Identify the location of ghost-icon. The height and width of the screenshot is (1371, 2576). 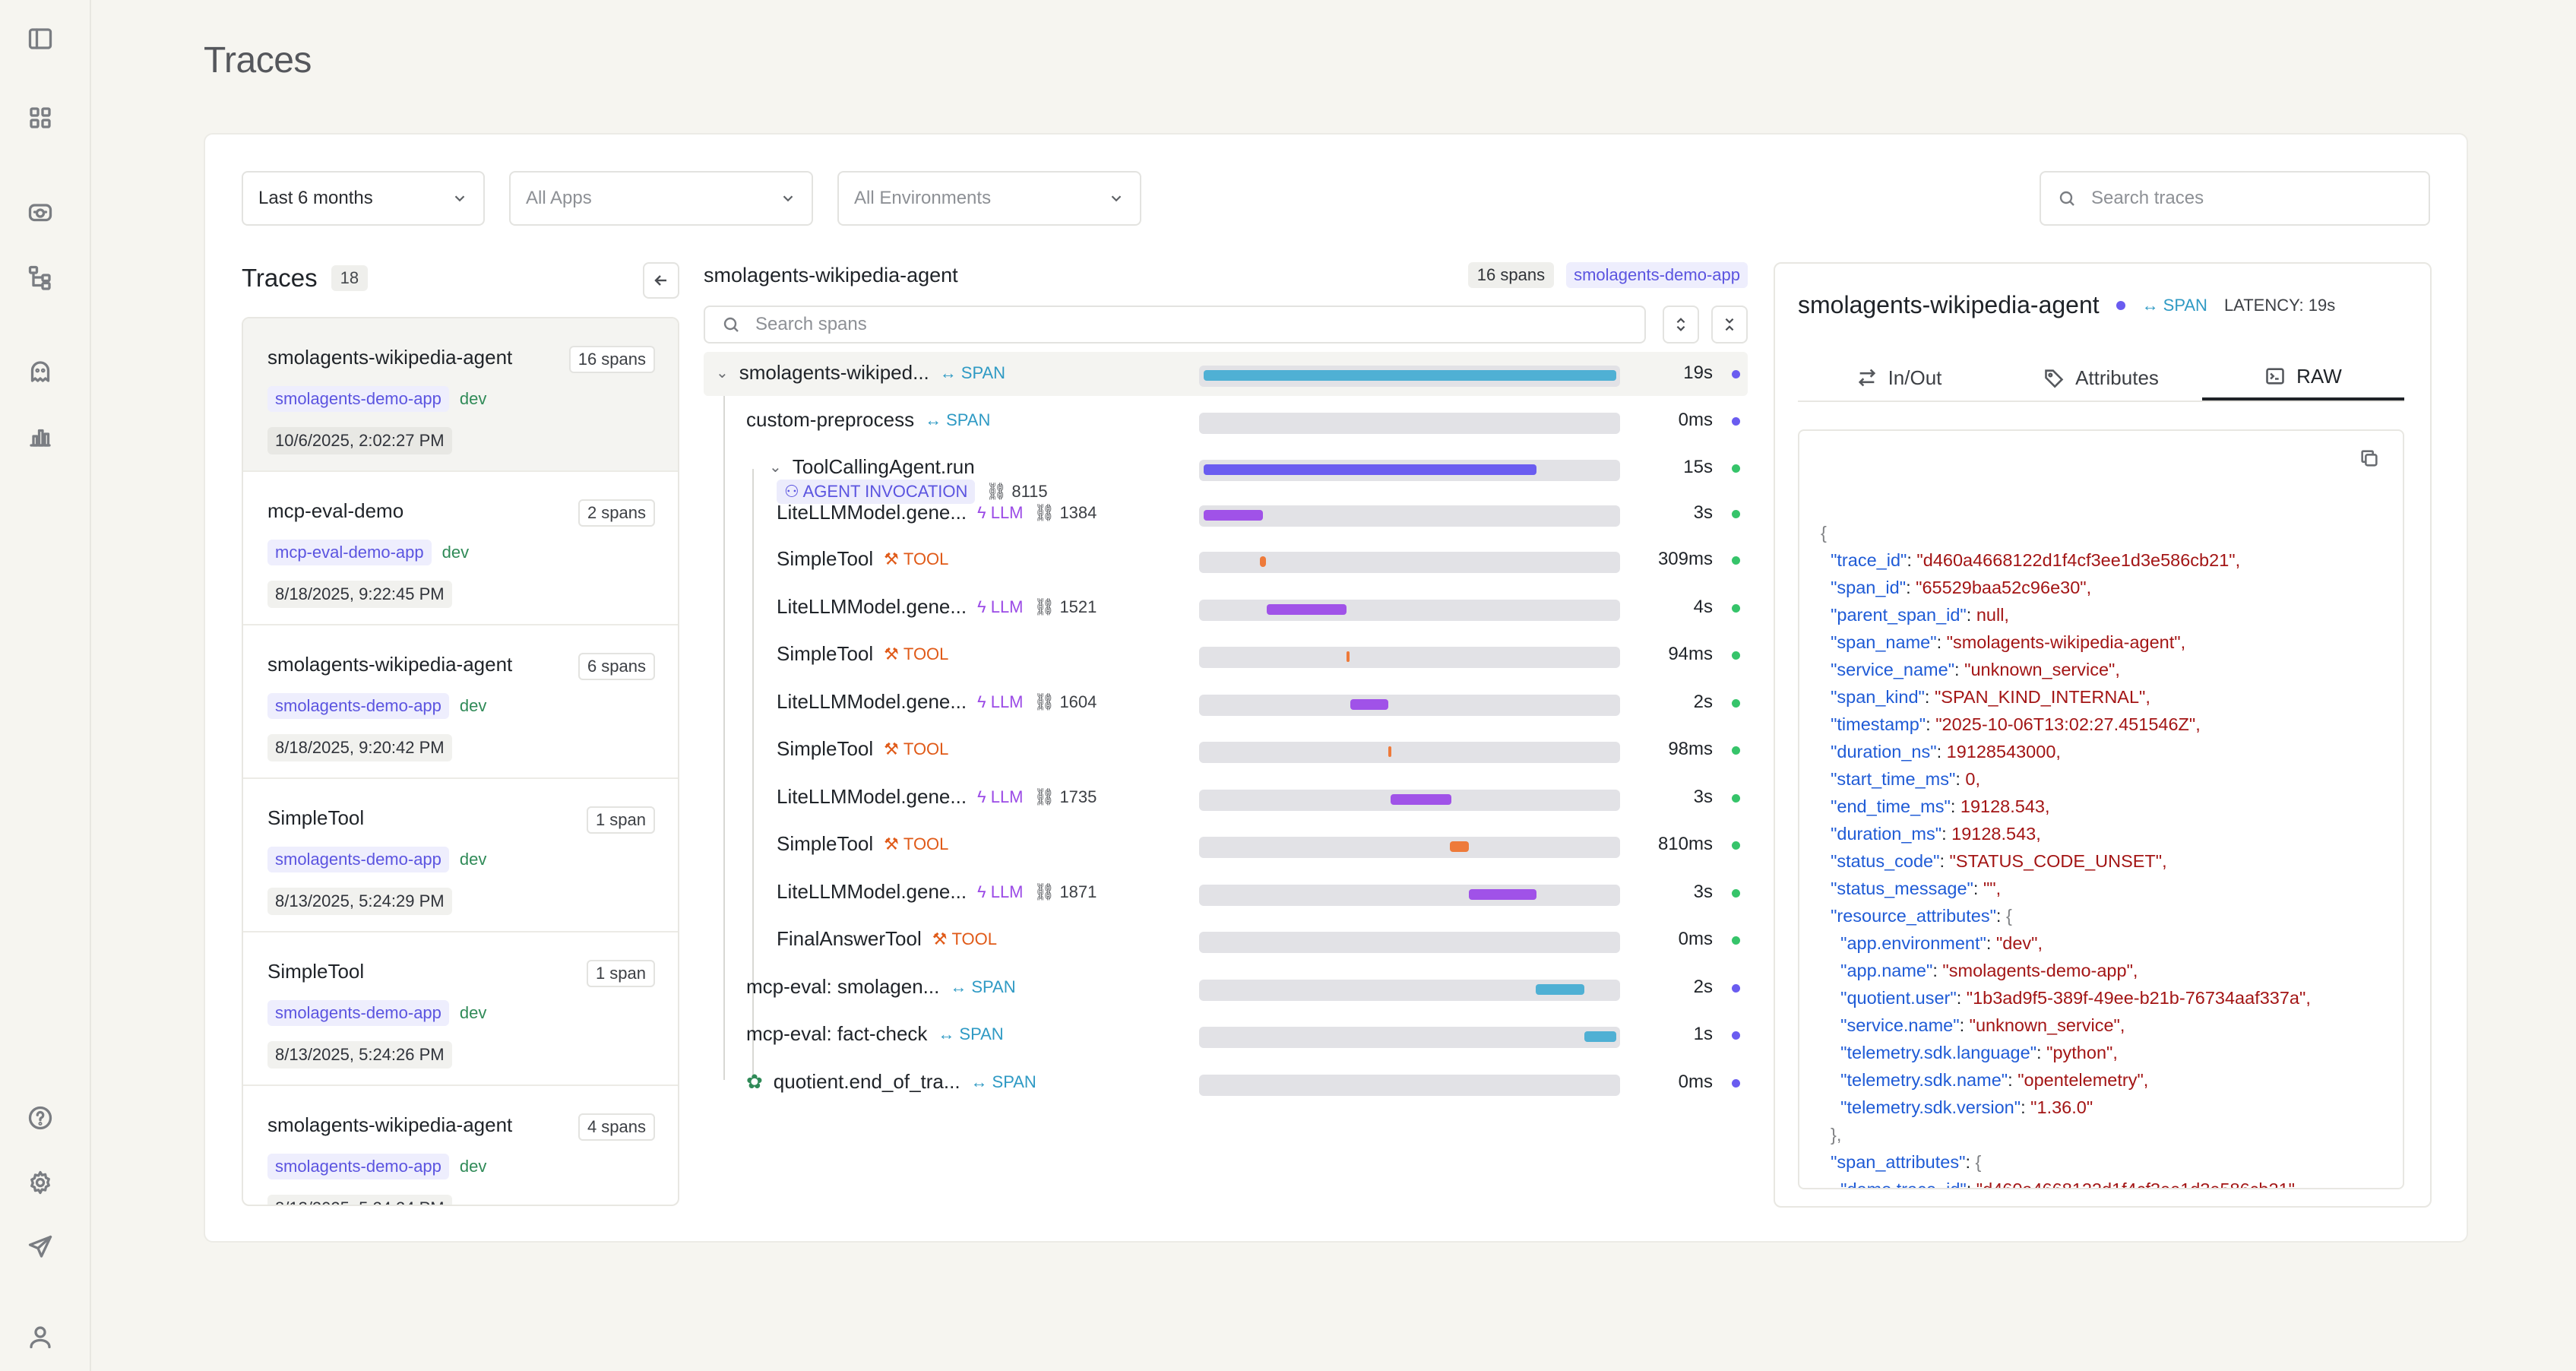
(40, 372).